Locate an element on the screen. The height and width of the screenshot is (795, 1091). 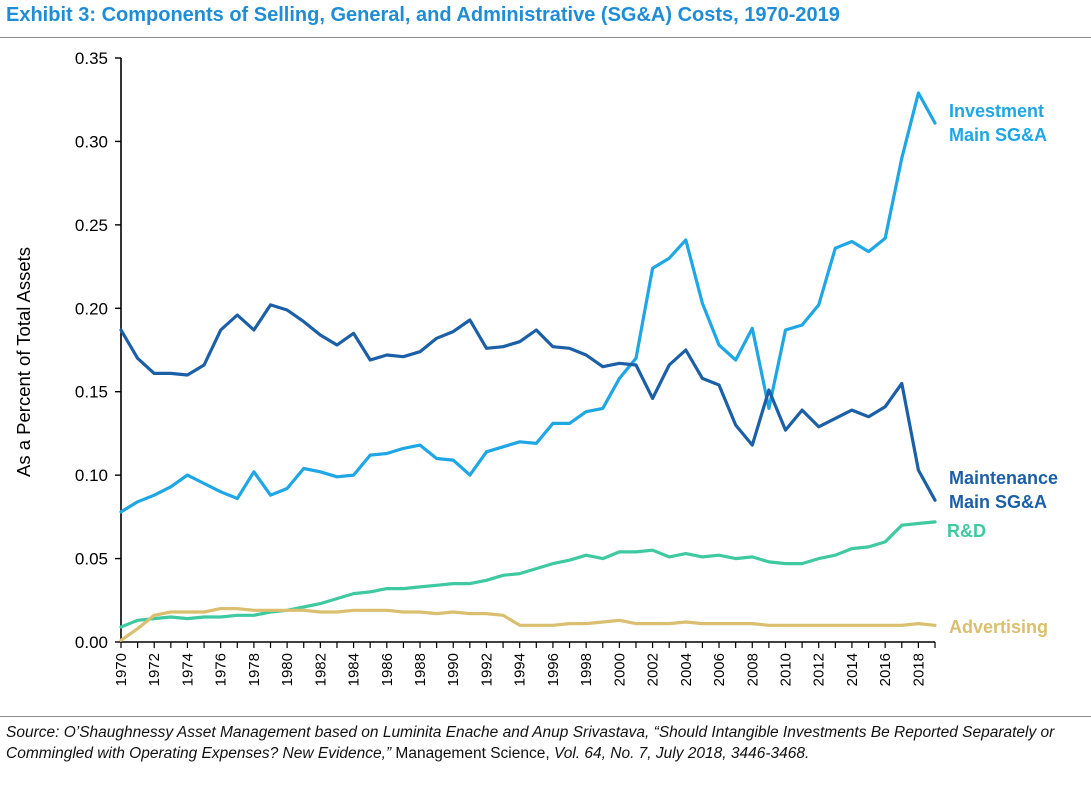
x-tick-label: 2016 is located at coordinates (885, 669).